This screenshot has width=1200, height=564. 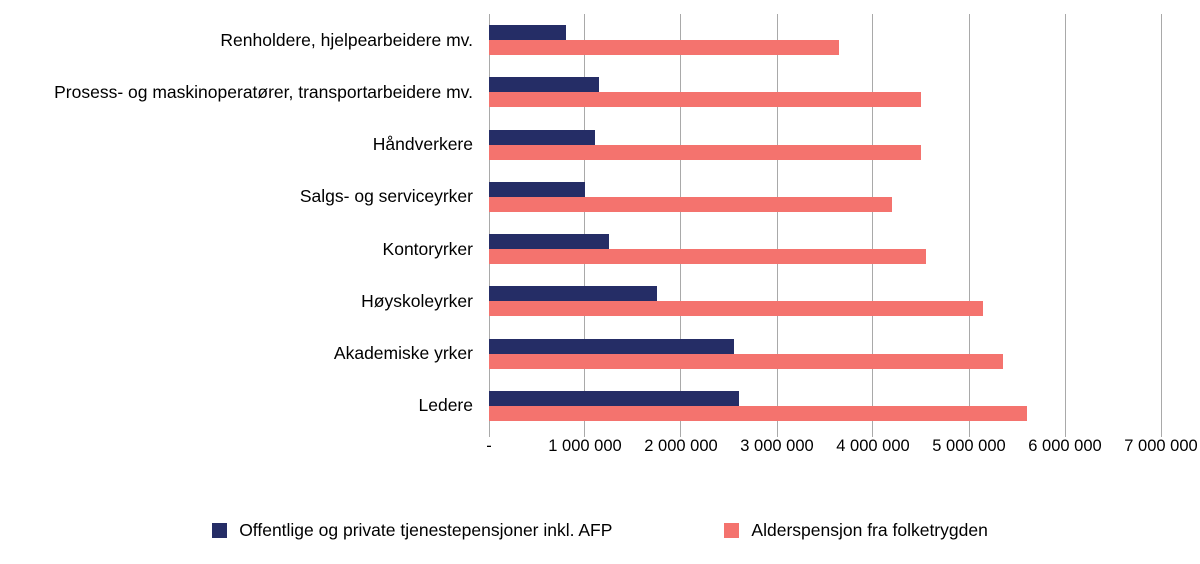 What do you see at coordinates (417, 300) in the screenshot?
I see `category-label: Høyskoleyrker` at bounding box center [417, 300].